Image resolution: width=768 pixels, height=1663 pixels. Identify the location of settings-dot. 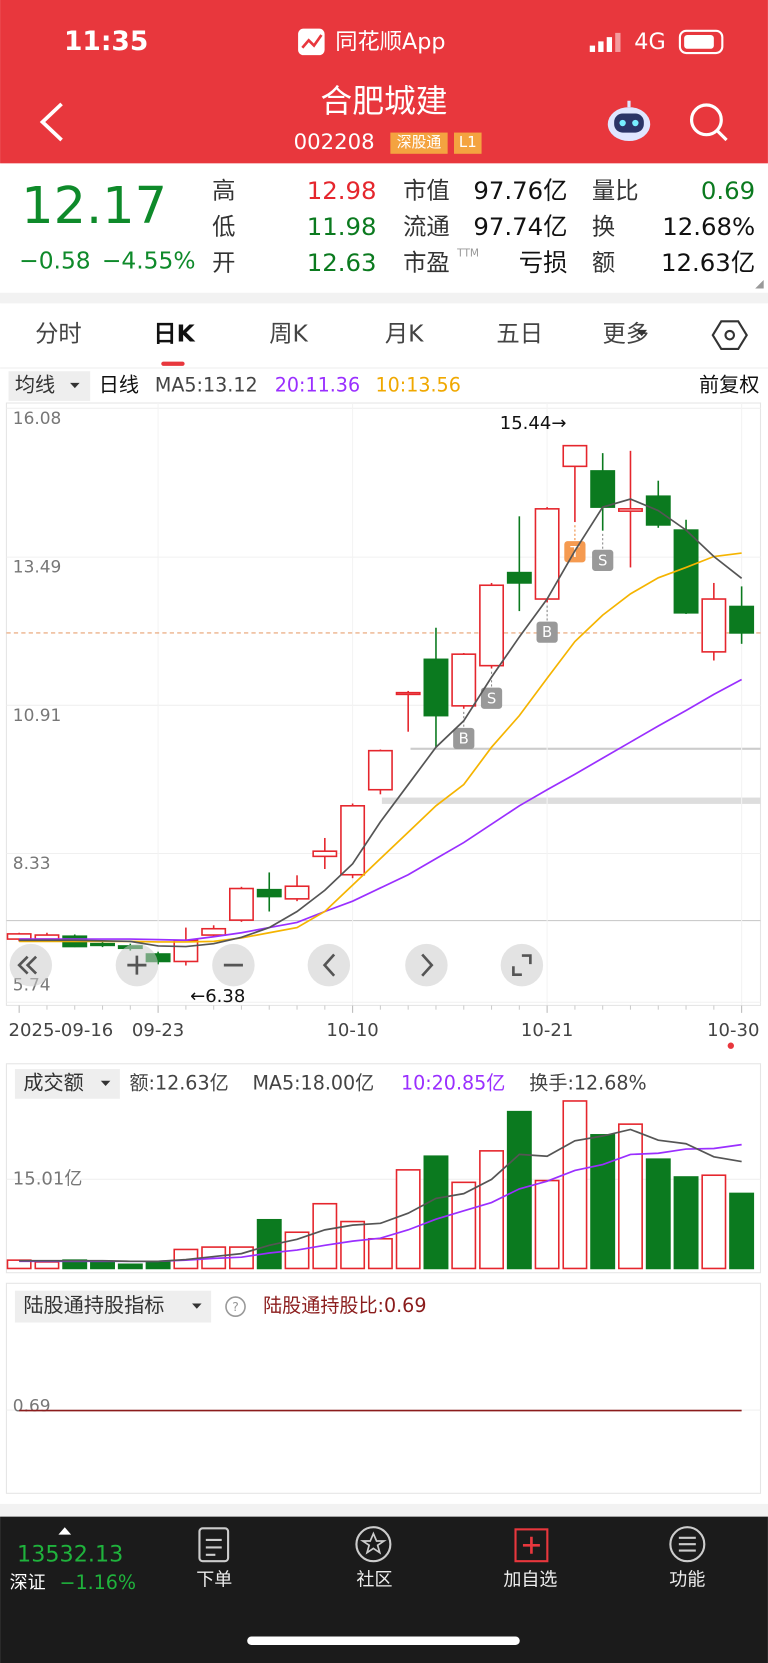
(730, 335).